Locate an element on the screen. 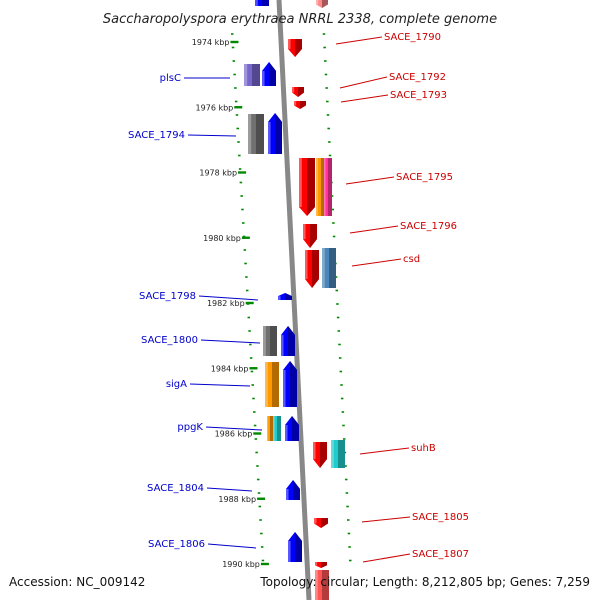  gene-label-reverse: SACE_1792 is located at coordinates (417, 77).